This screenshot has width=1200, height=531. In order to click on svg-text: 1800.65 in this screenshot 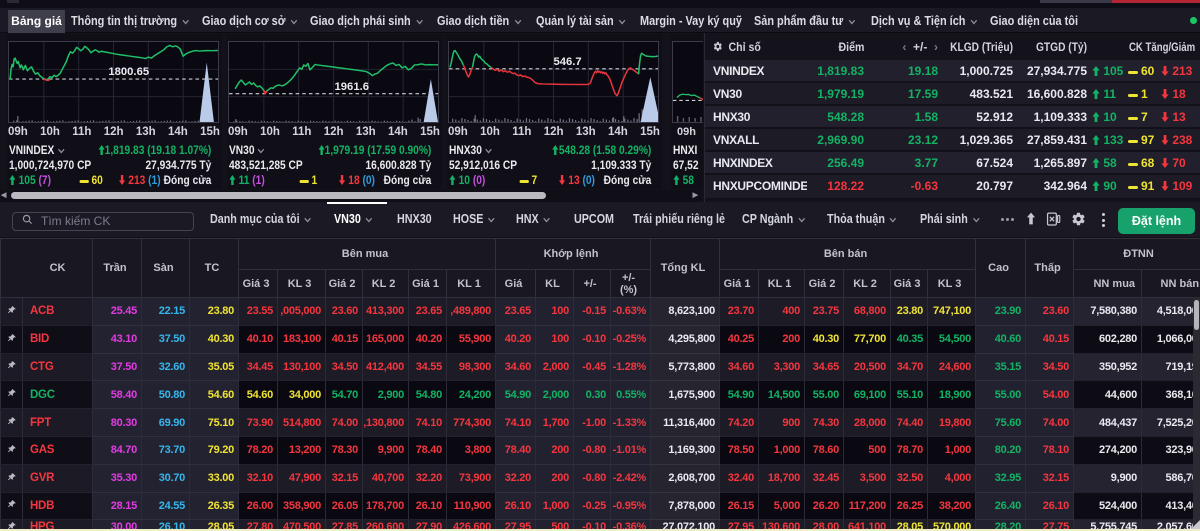, I will do `click(128, 72)`.